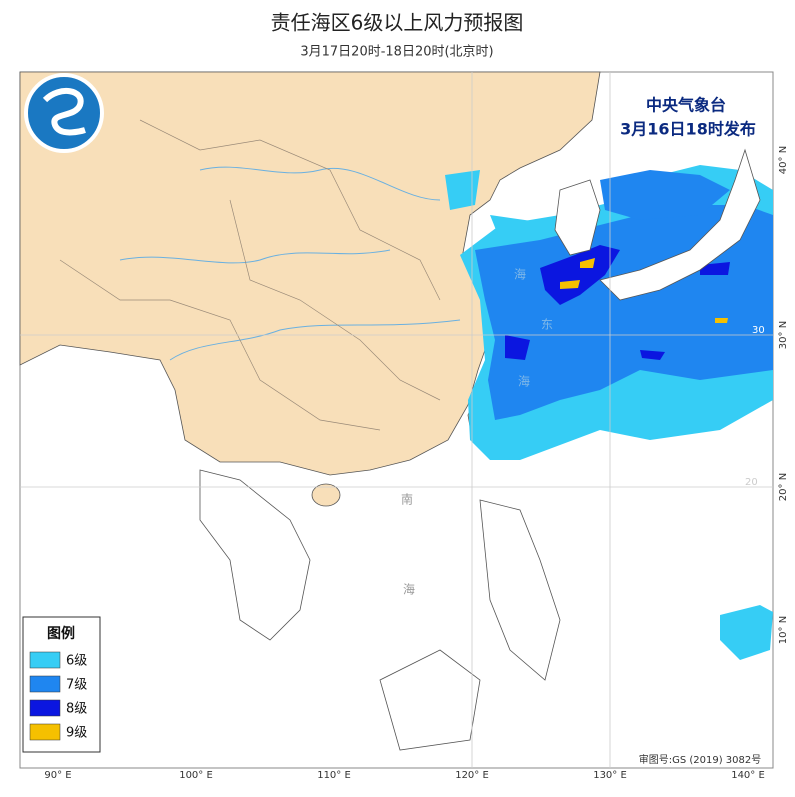  I want to click on sea-label: 东, so click(547, 325).